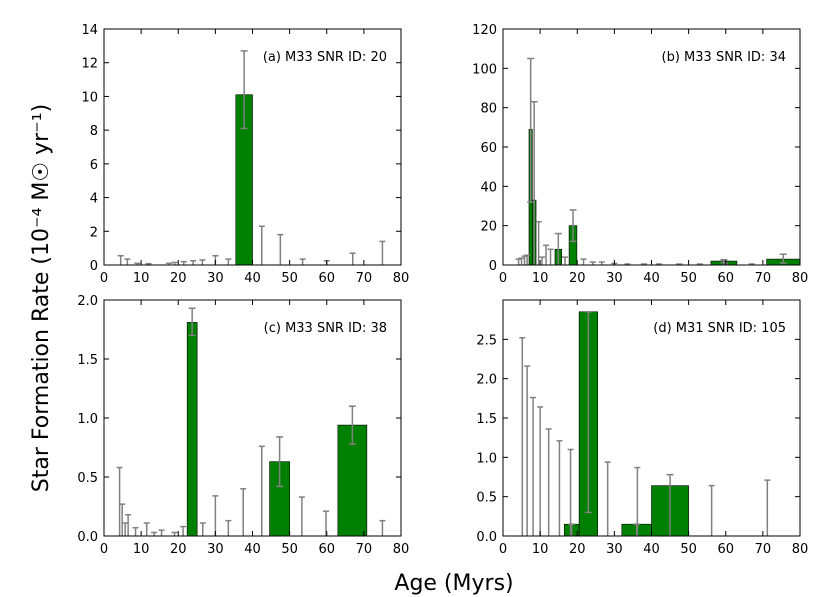 The width and height of the screenshot is (830, 597). Describe the element at coordinates (89, 64) in the screenshot. I see `y-tick-label: 12` at that location.